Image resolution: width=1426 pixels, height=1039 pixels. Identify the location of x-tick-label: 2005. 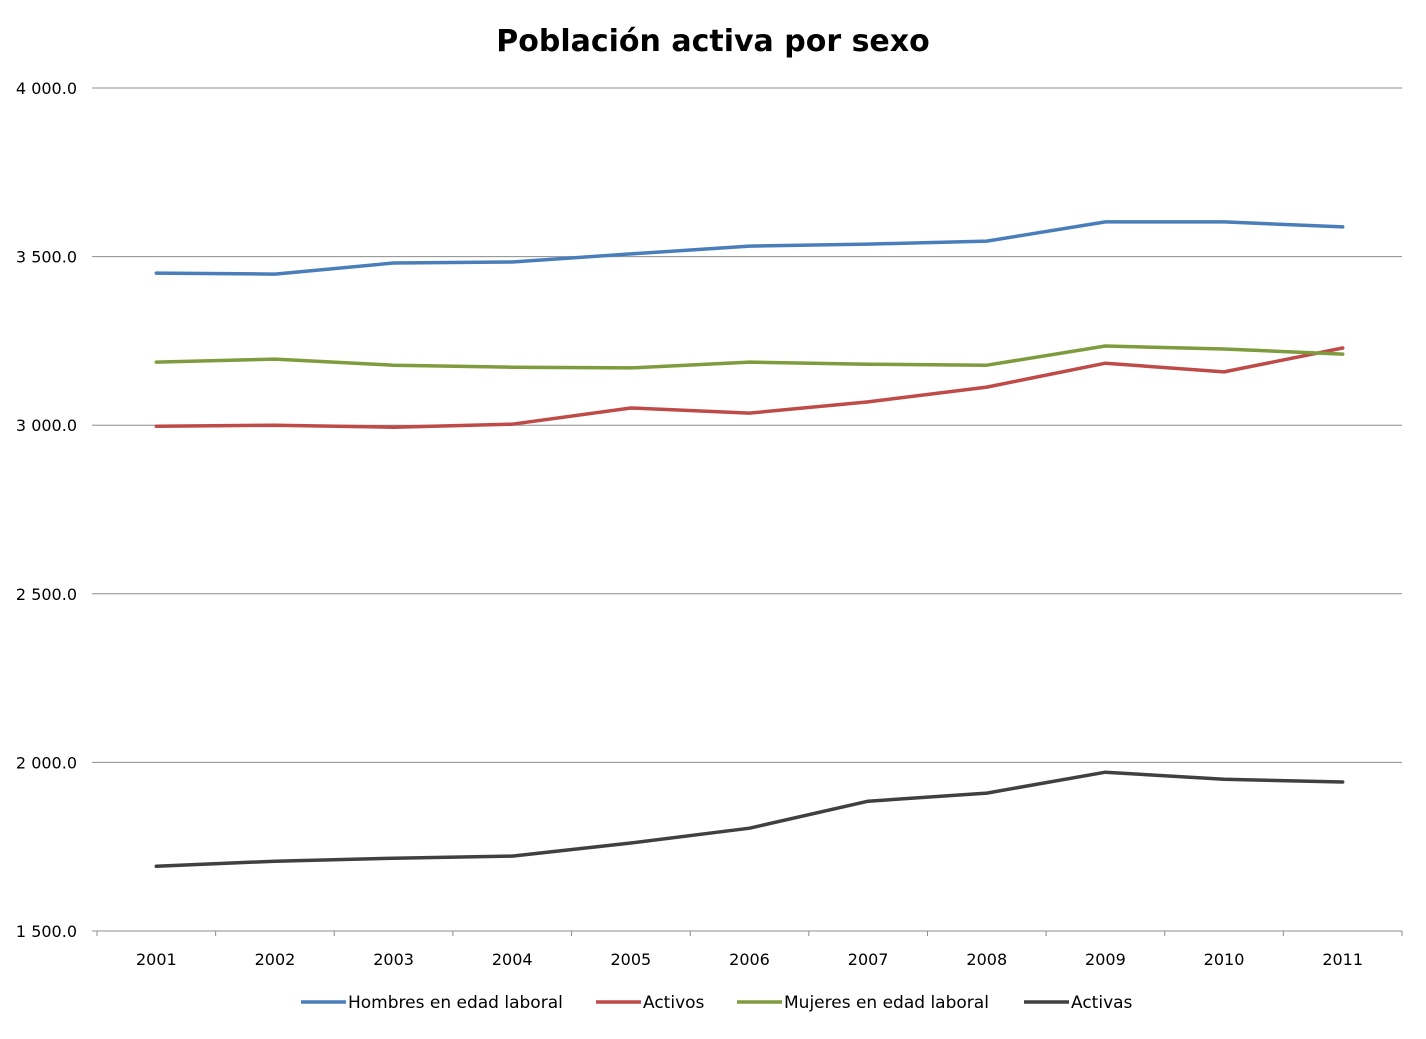
(631, 959).